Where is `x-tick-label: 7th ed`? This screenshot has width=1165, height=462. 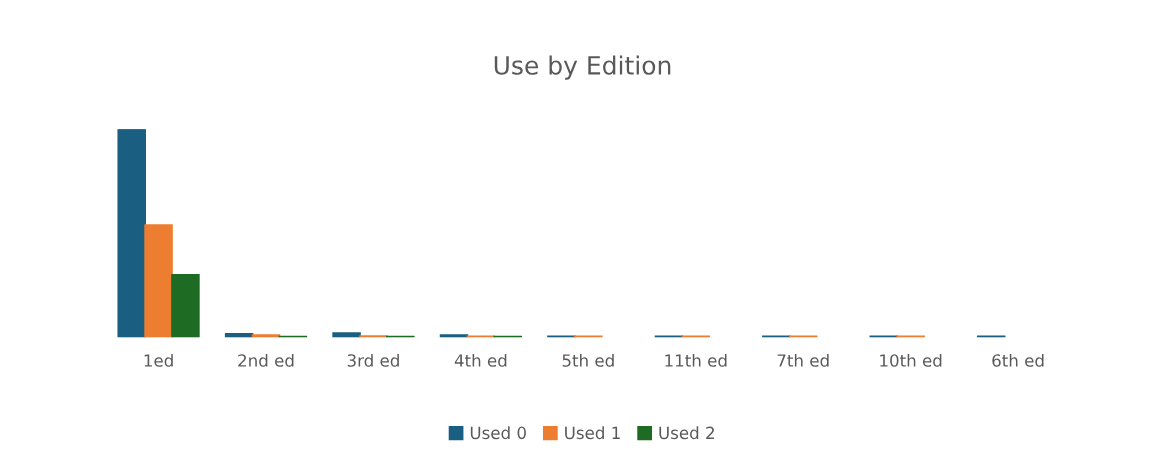 x-tick-label: 7th ed is located at coordinates (803, 360).